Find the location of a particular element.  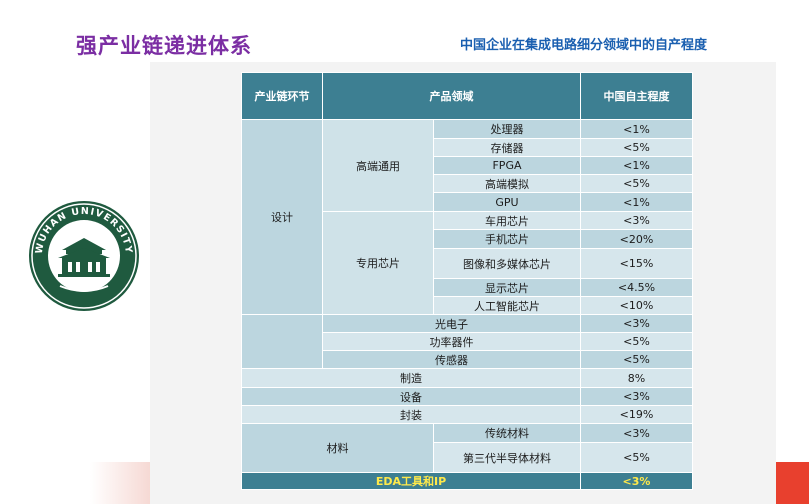

table-cell-product: 车用芯片 is located at coordinates (507, 220).